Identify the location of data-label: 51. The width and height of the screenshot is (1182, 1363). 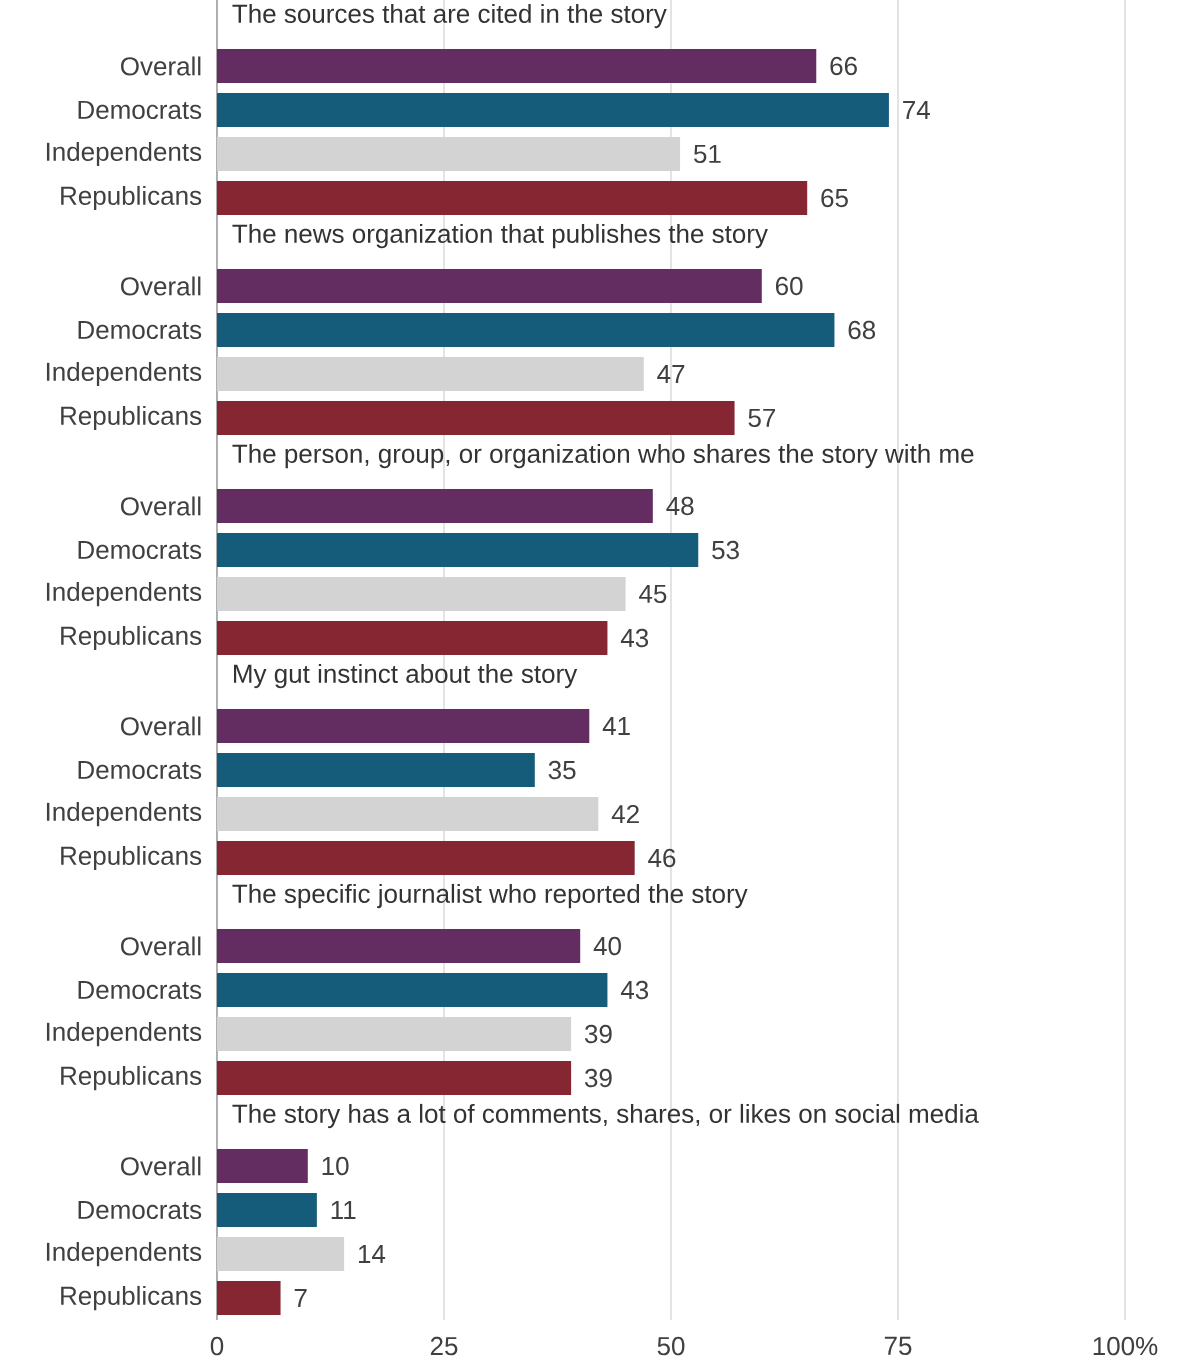
(707, 154).